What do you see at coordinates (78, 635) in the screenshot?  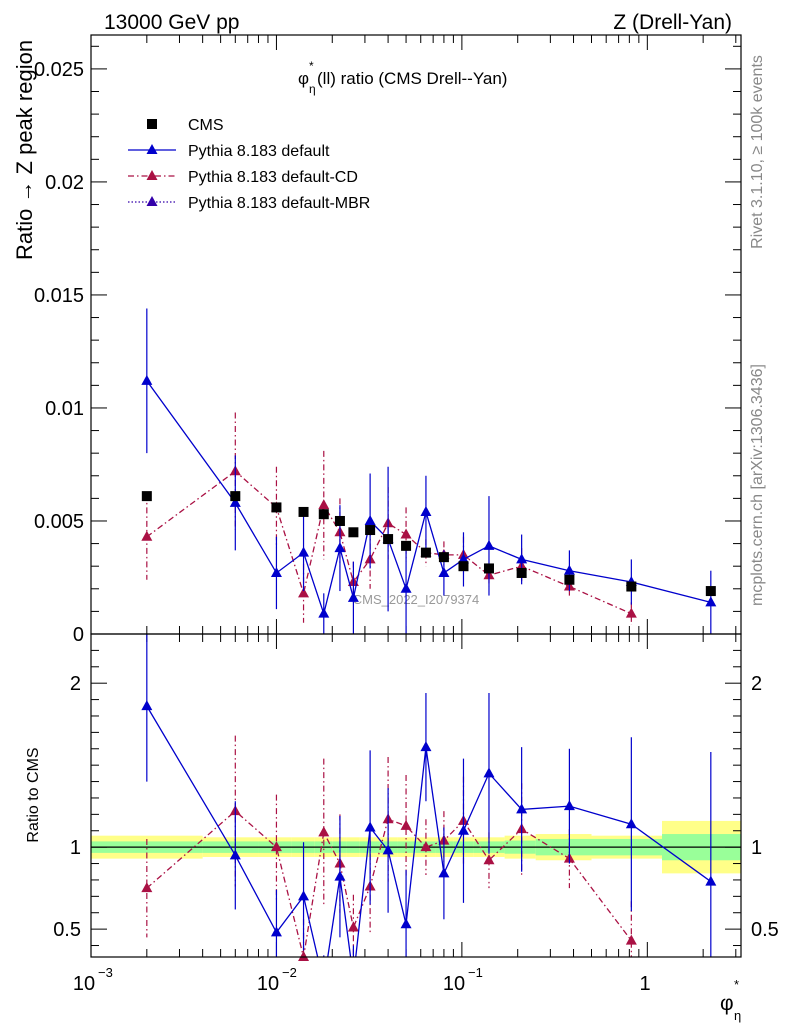 I see `ytick-label: 0` at bounding box center [78, 635].